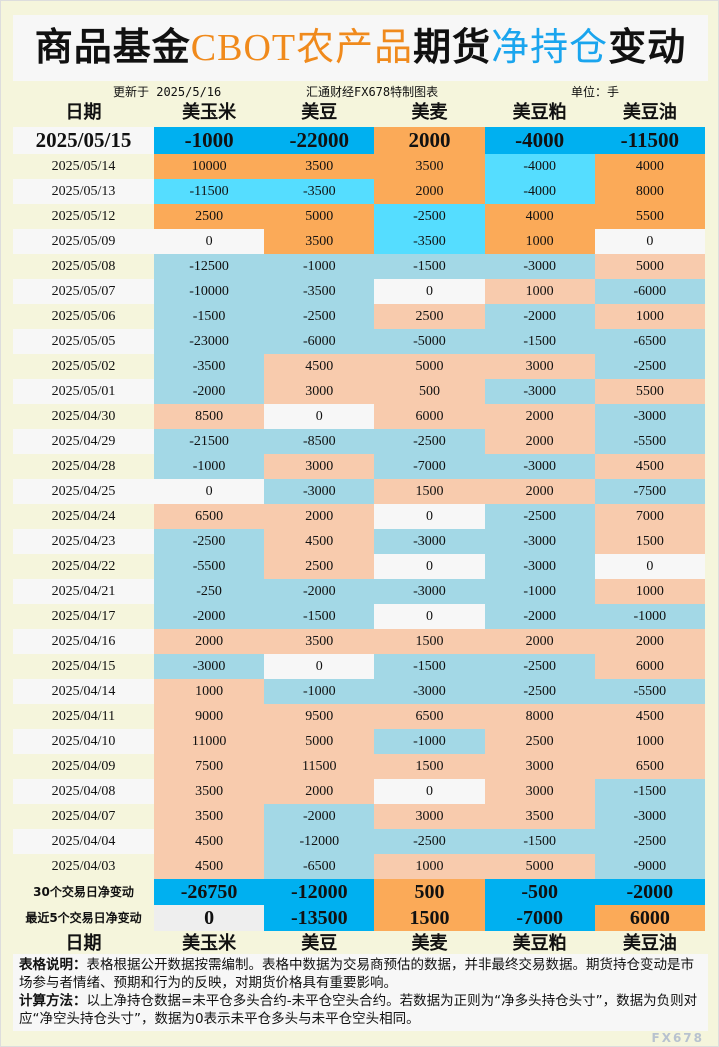 This screenshot has height=1047, width=719. I want to click on column-header-cell: 美豆, so click(319, 112).